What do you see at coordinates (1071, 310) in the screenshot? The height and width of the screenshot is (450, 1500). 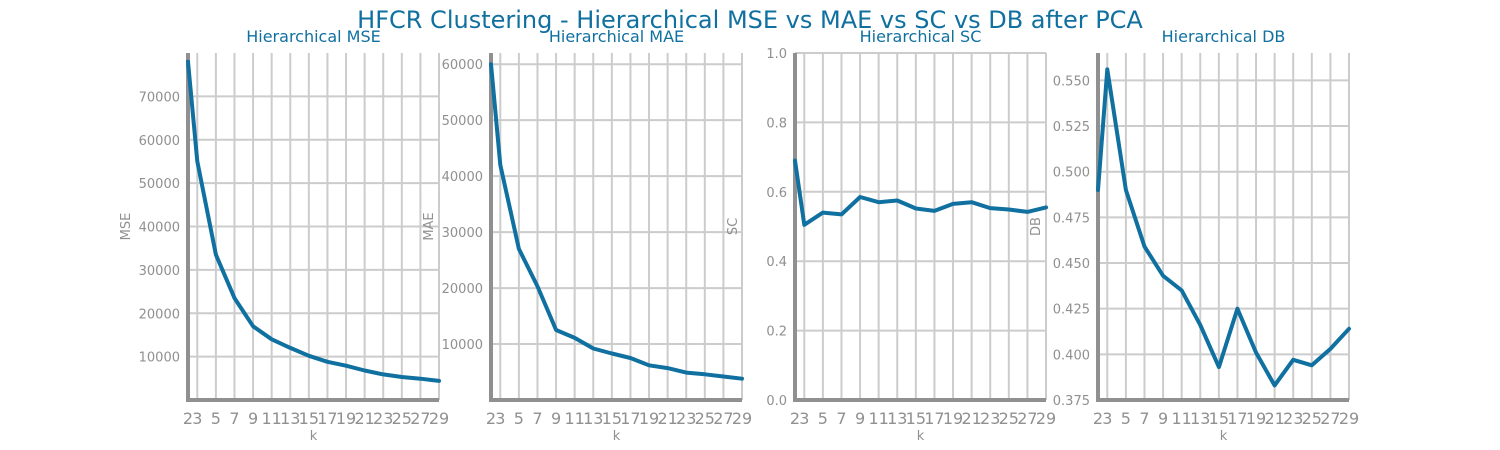 I see `y-tick-label: 0.425` at bounding box center [1071, 310].